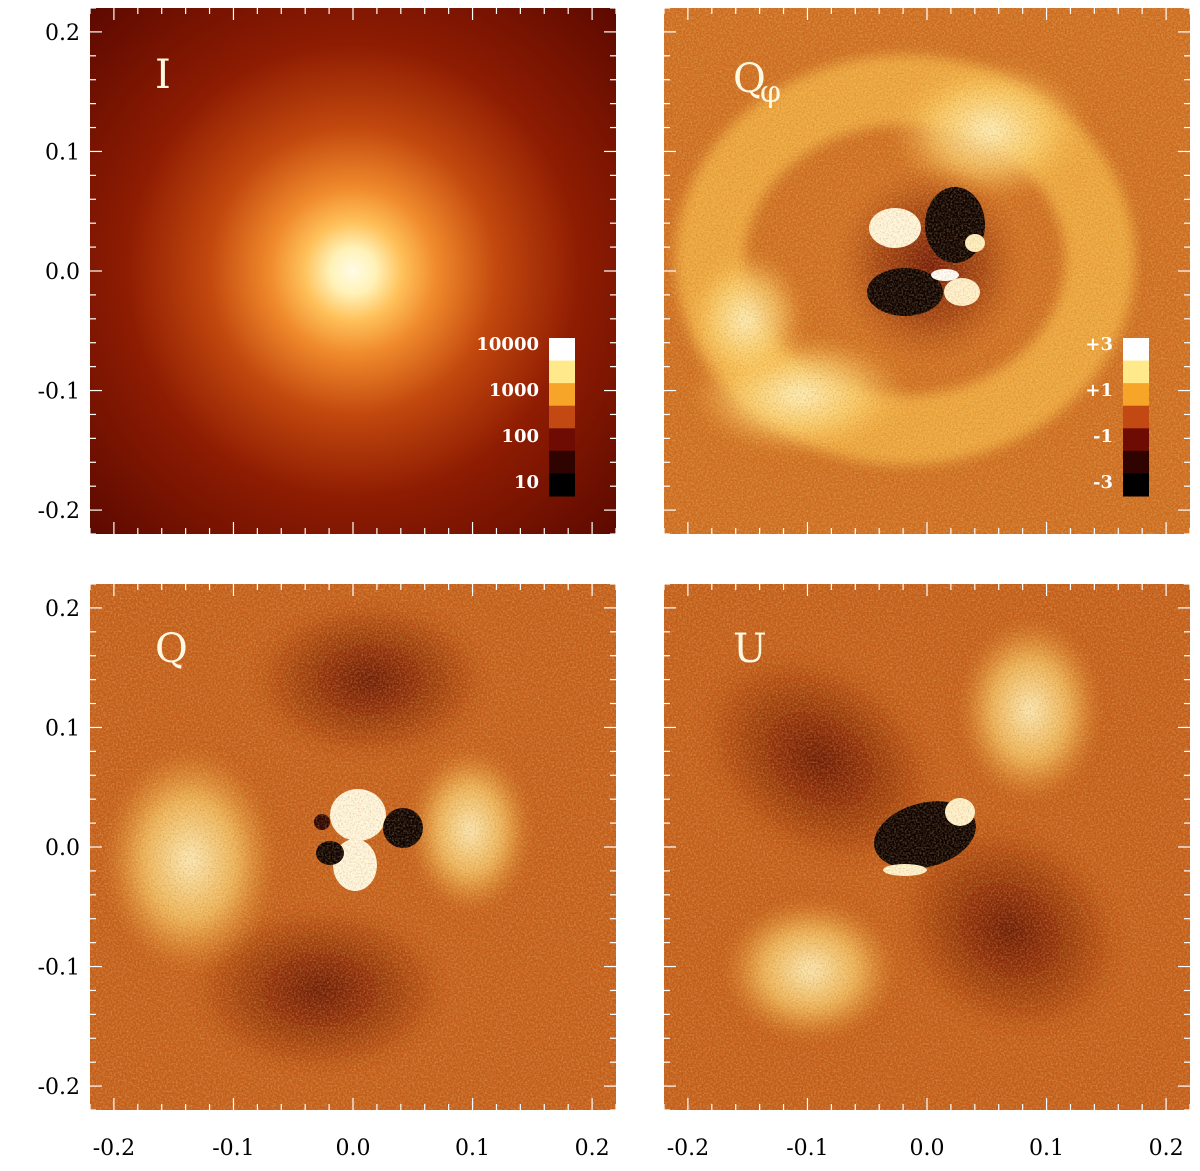  Describe the element at coordinates (163, 75) in the screenshot. I see `panel-i-label: I` at that location.